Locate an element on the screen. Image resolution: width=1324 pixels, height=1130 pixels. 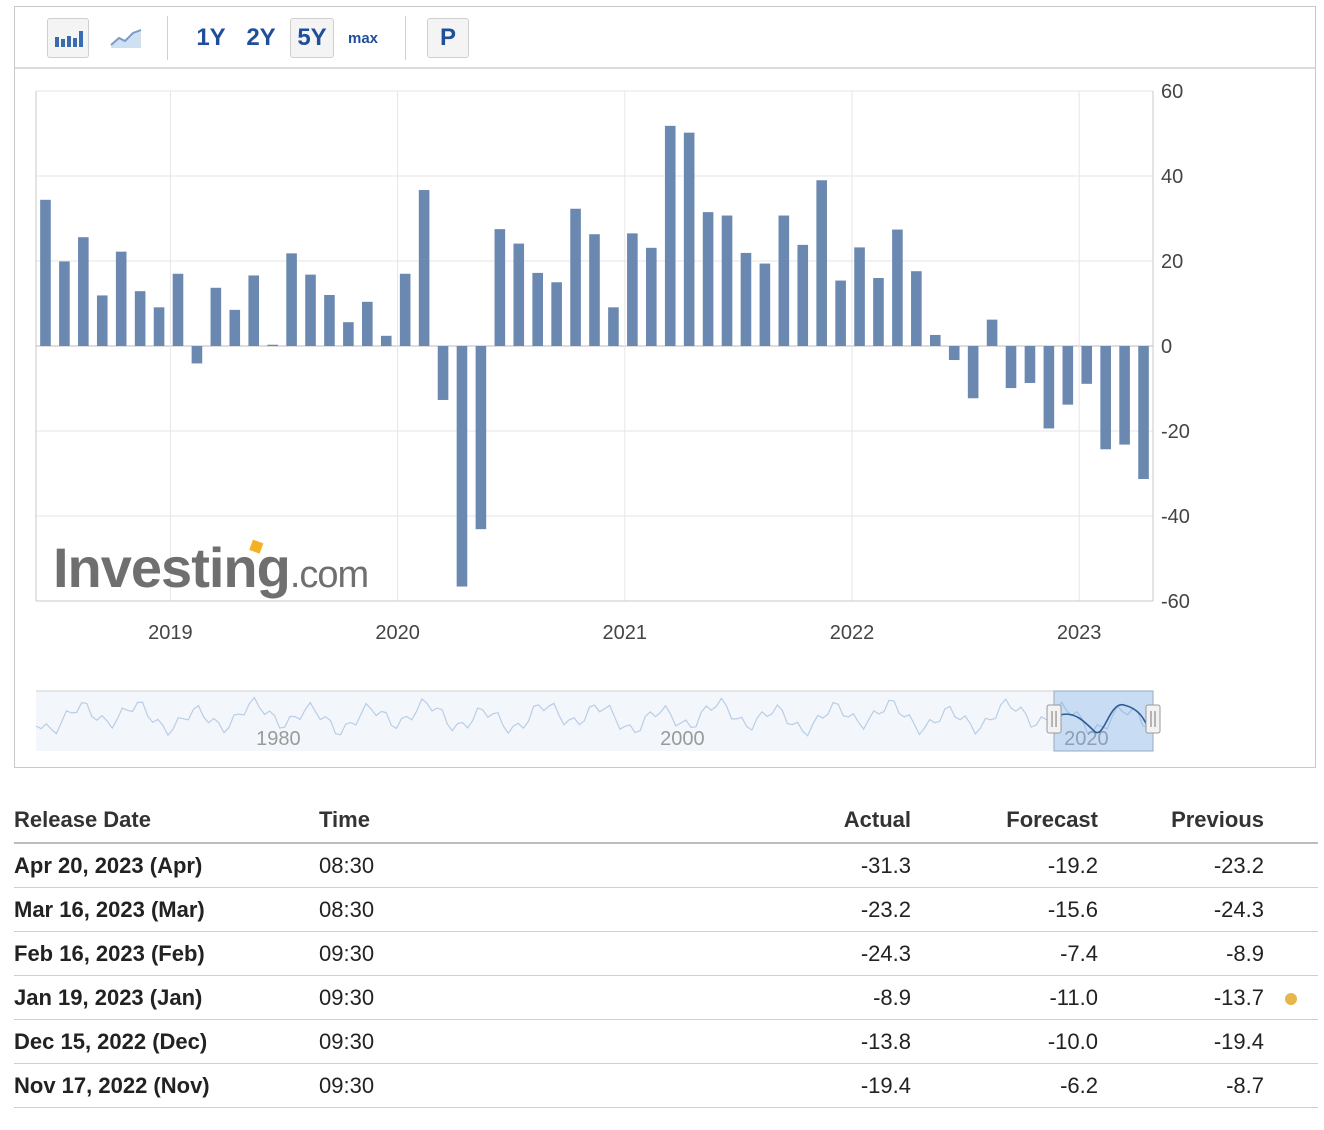
header-release-date: Release Date is located at coordinates (166, 821).